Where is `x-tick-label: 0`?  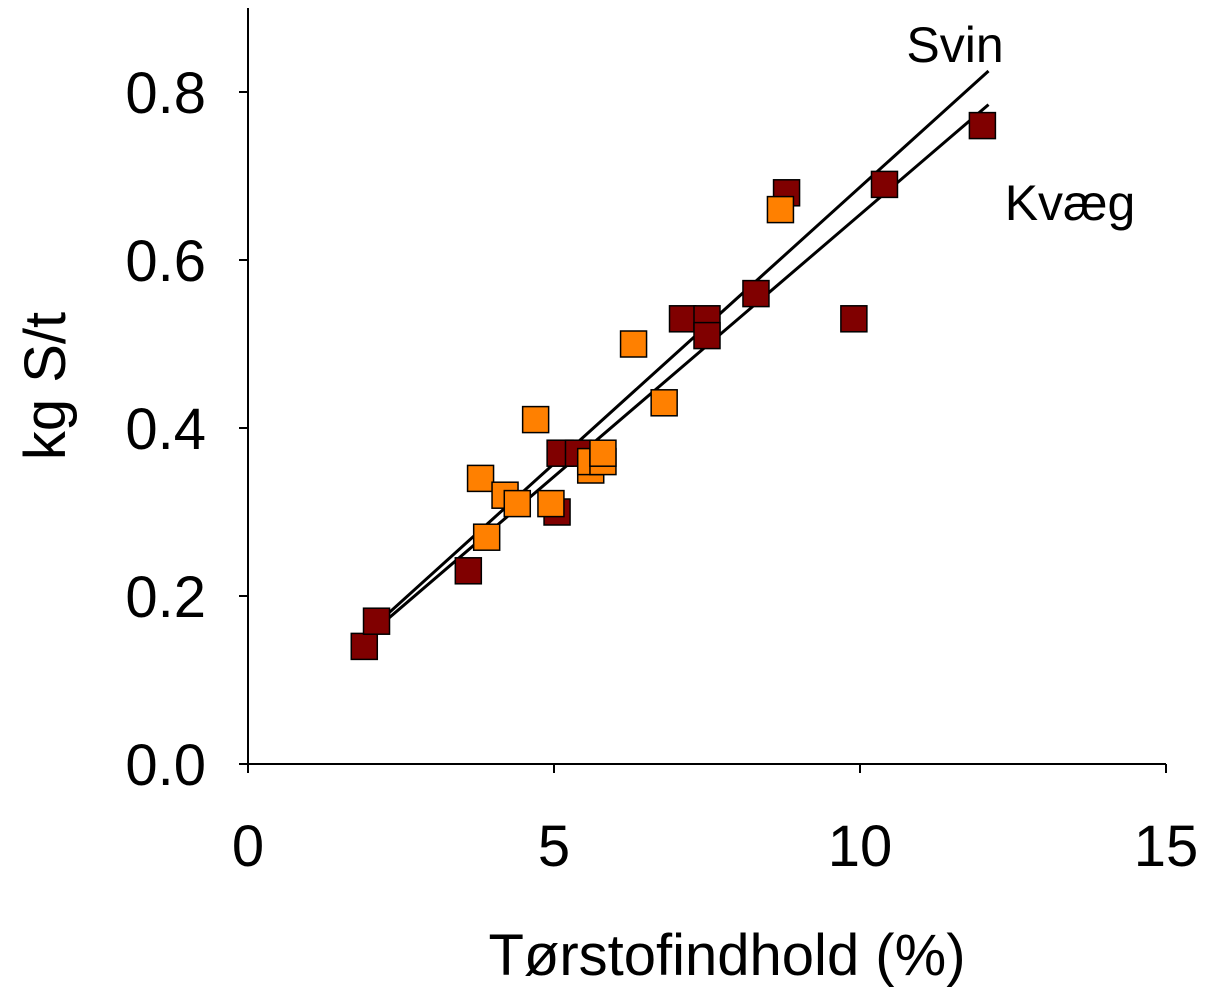 x-tick-label: 0 is located at coordinates (248, 846).